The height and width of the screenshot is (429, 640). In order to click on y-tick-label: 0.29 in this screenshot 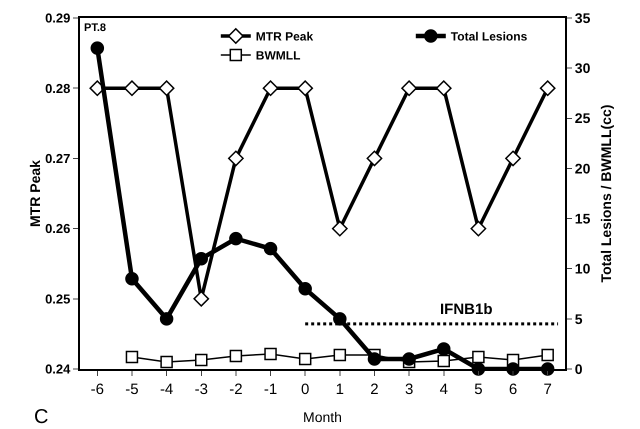, I will do `click(57, 18)`.